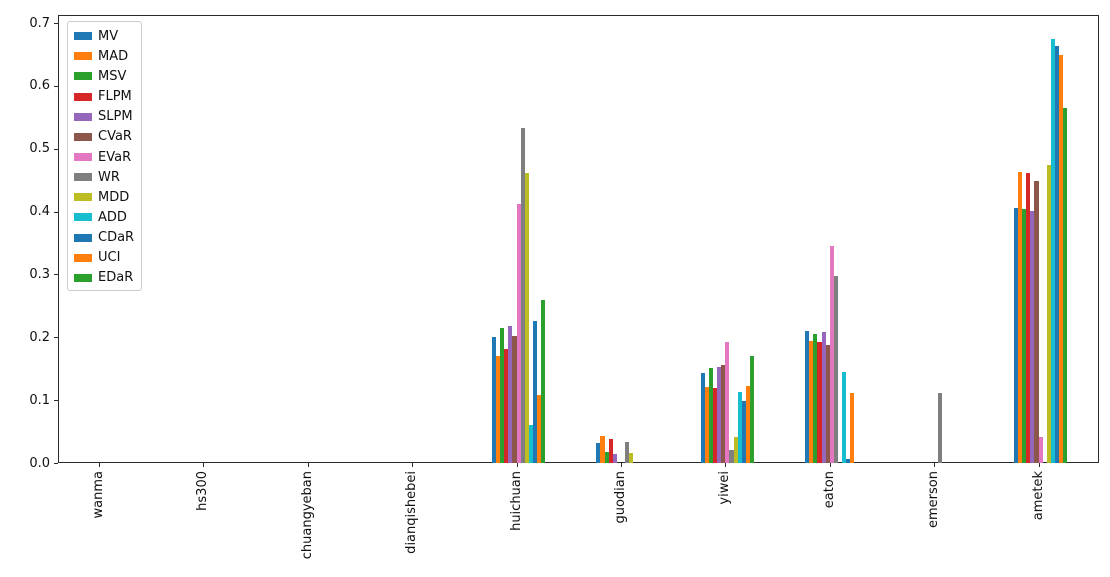 This screenshot has height=577, width=1110. Describe the element at coordinates (711, 415) in the screenshot. I see `bar-MSV-yiwei` at that location.